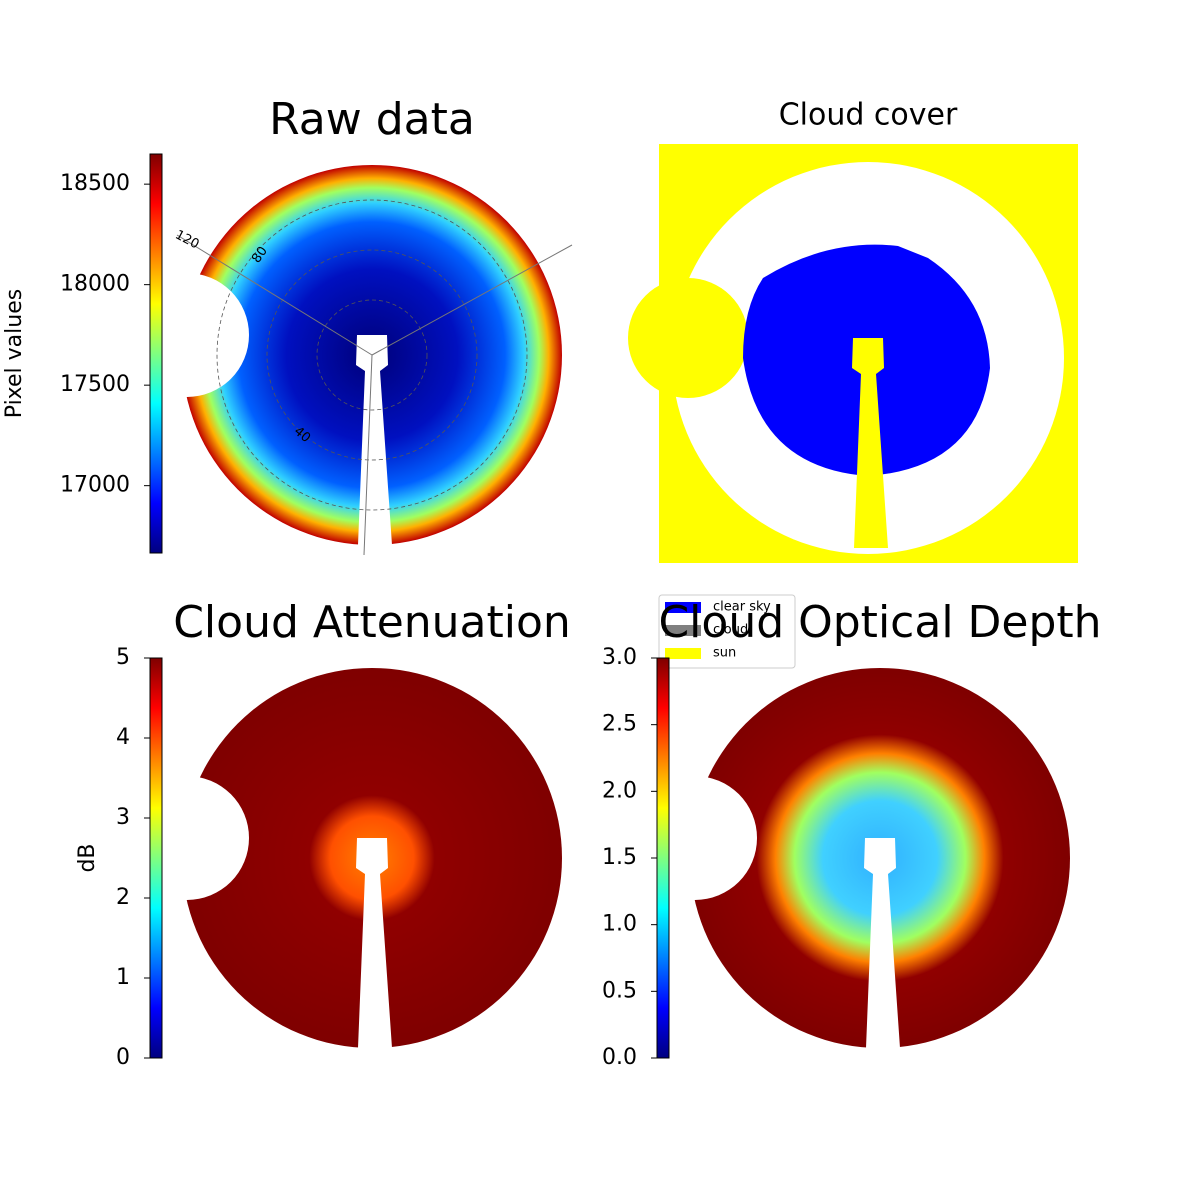 The image size is (1200, 1200). Describe the element at coordinates (619, 924) in the screenshot. I see `colorbar-tick-label: 1.0` at that location.